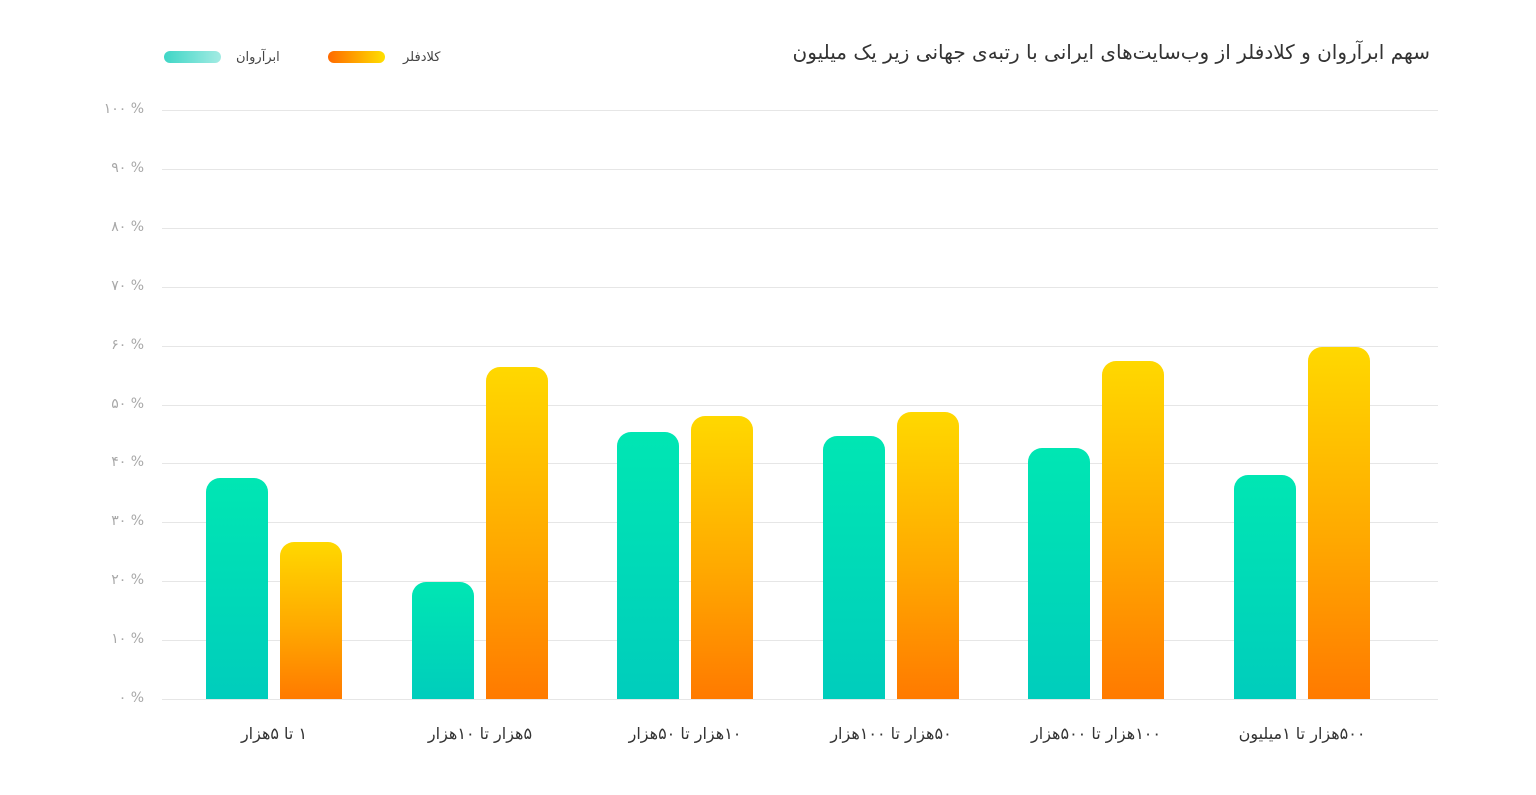 This screenshot has height=795, width=1536. I want to click on x-tick-label: ۱۰هزار تا ۵۰هزار, so click(685, 733).